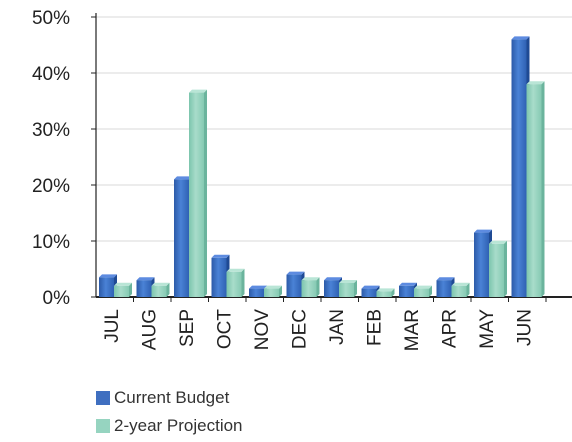 This screenshot has width=572, height=442. I want to click on x-tick-label: JUN, so click(525, 327).